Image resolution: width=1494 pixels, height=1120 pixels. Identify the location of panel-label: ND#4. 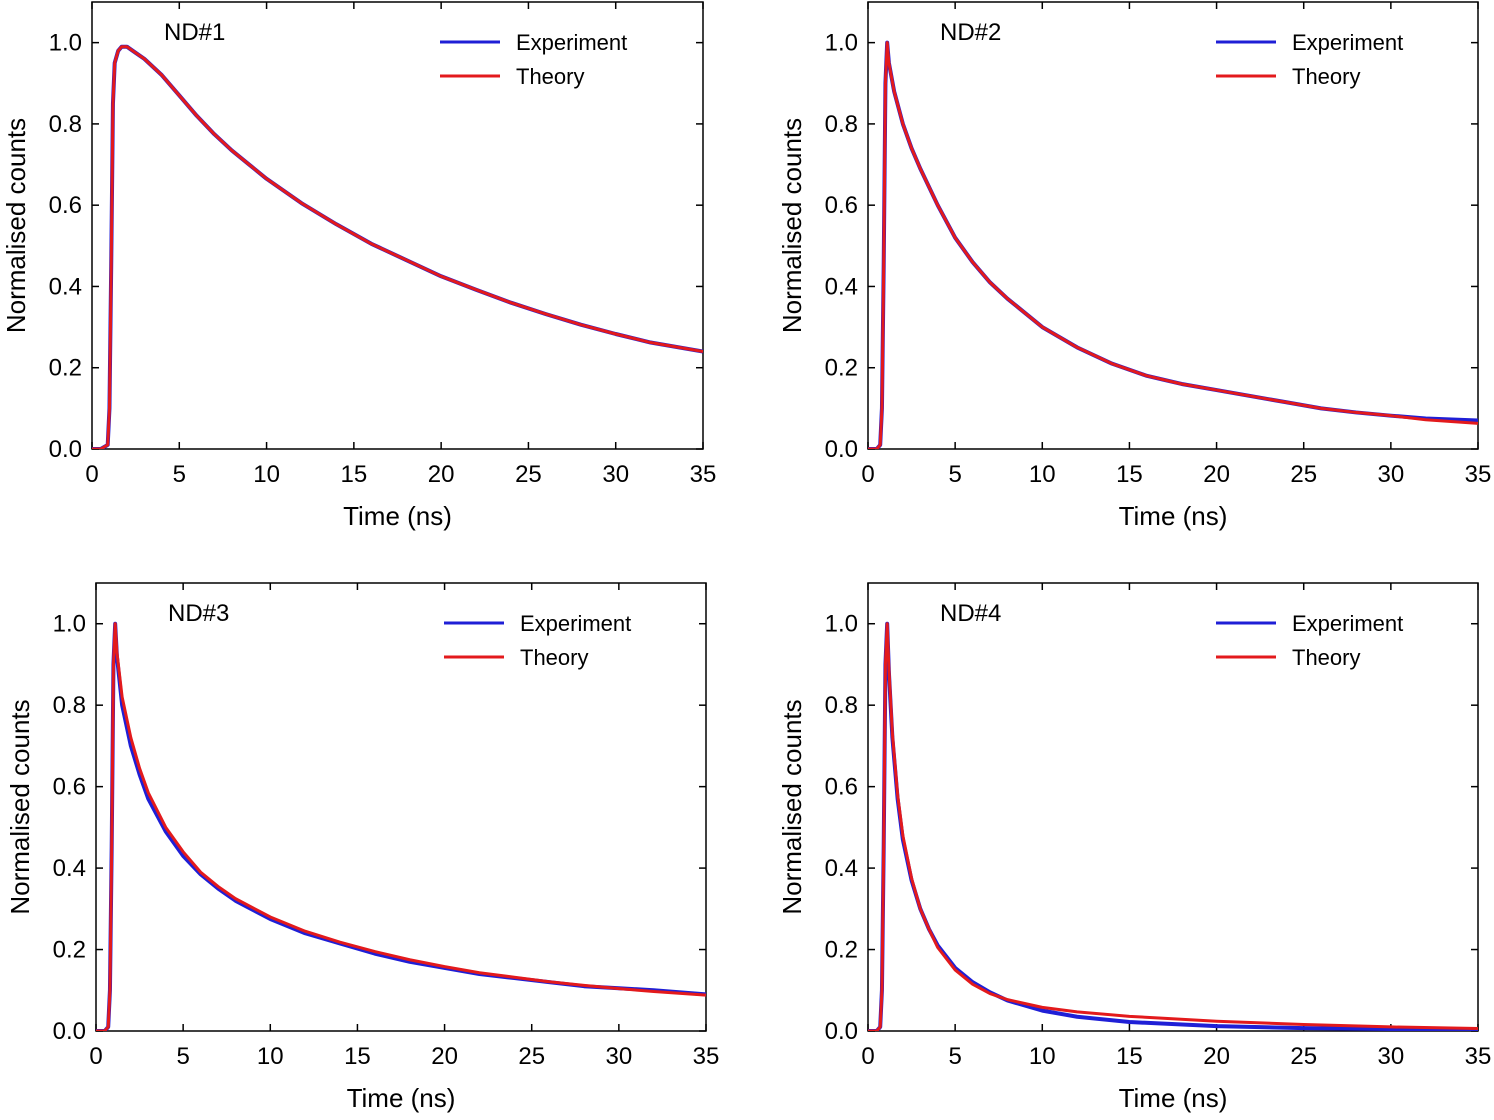
(970, 613).